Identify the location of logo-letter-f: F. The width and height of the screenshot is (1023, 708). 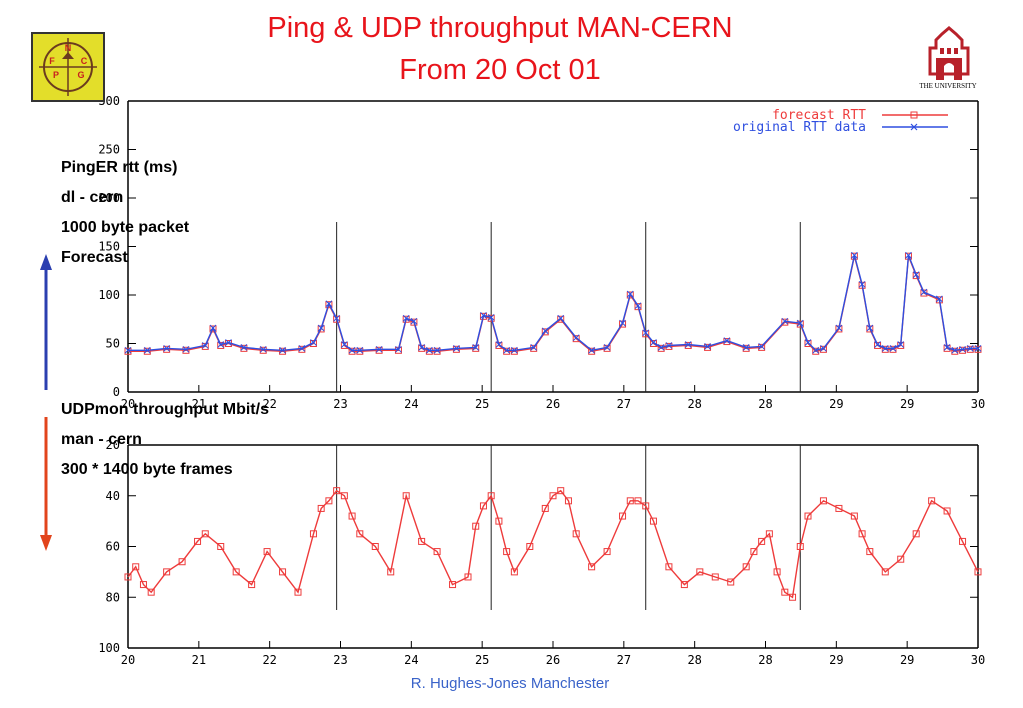
(52, 61).